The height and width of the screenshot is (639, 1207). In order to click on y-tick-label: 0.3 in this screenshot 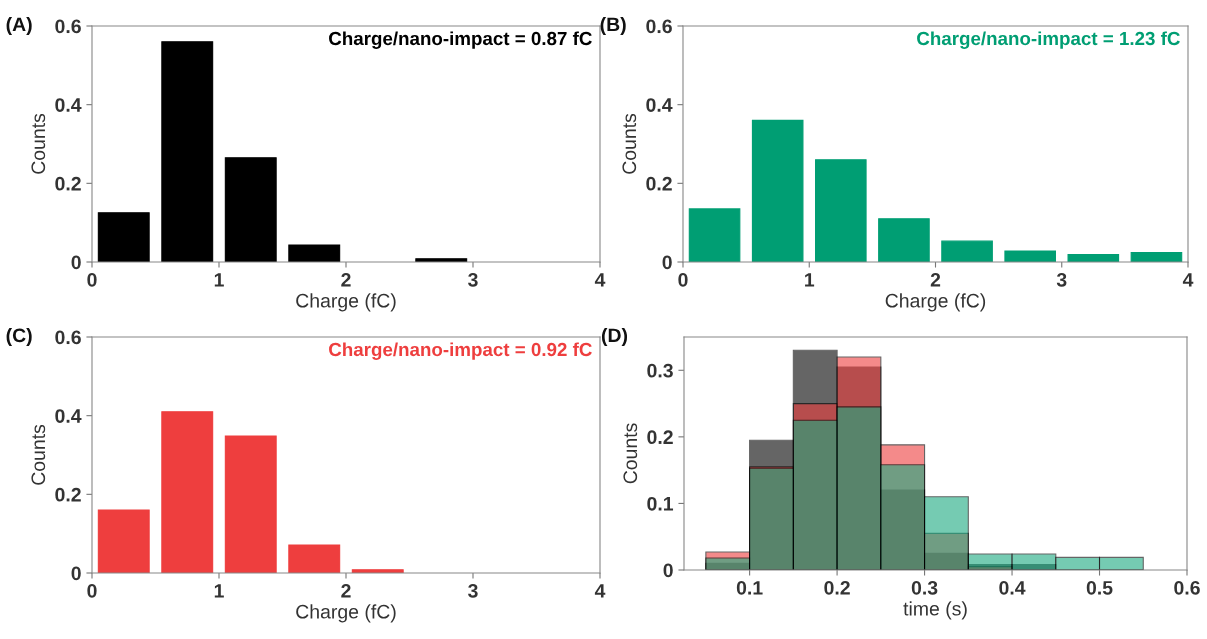, I will do `click(660, 370)`.